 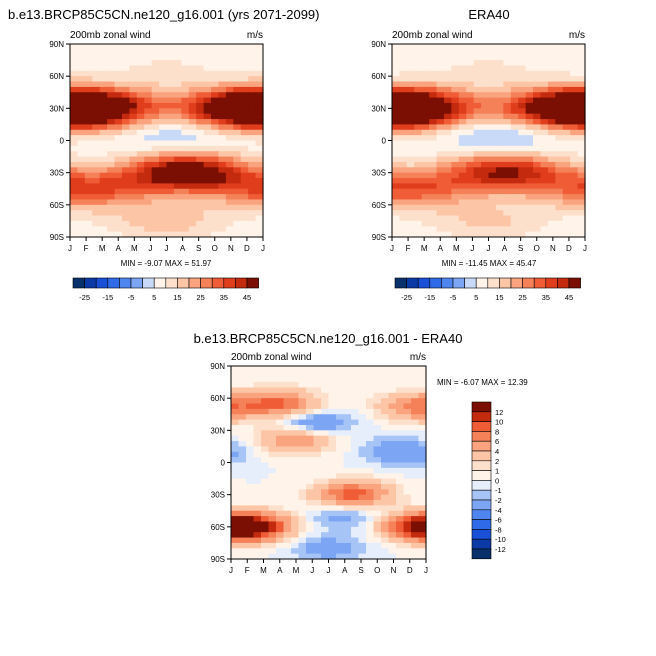 What do you see at coordinates (378, 108) in the screenshot?
I see `y-tick-label: 30N` at bounding box center [378, 108].